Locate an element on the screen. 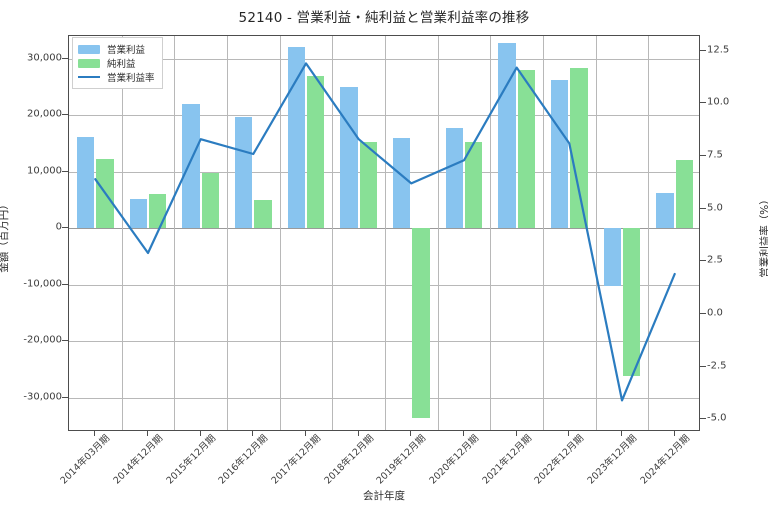 The width and height of the screenshot is (768, 512). x-axis-tick-label: 2016年12月期 is located at coordinates (243, 459).